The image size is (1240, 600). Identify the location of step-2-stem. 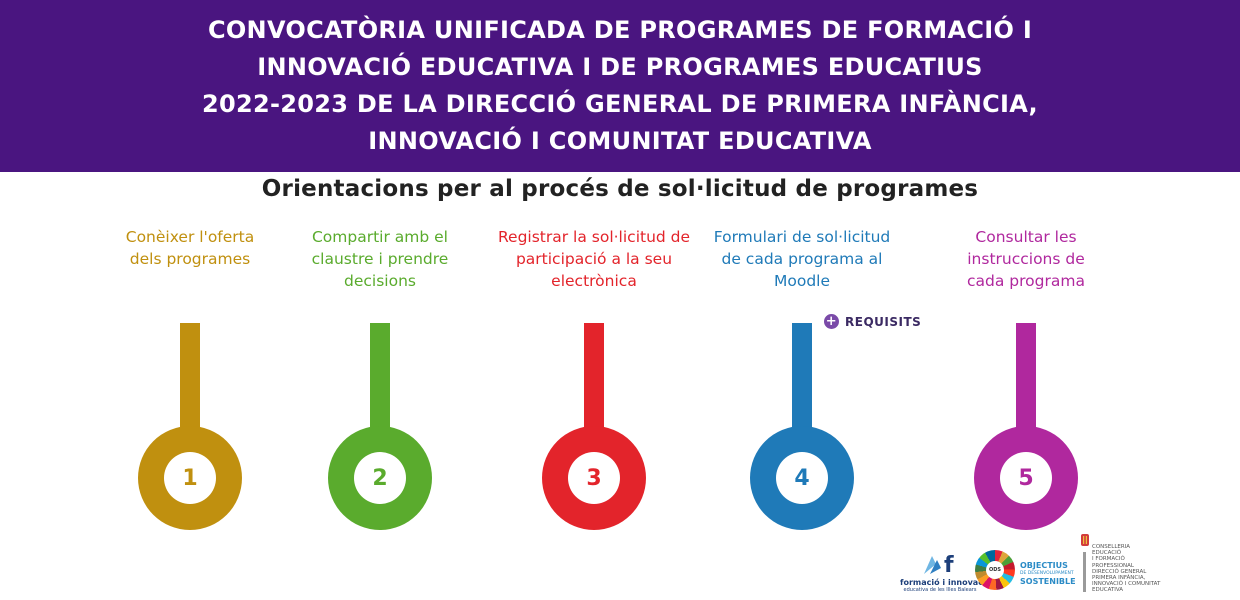
(380, 378).